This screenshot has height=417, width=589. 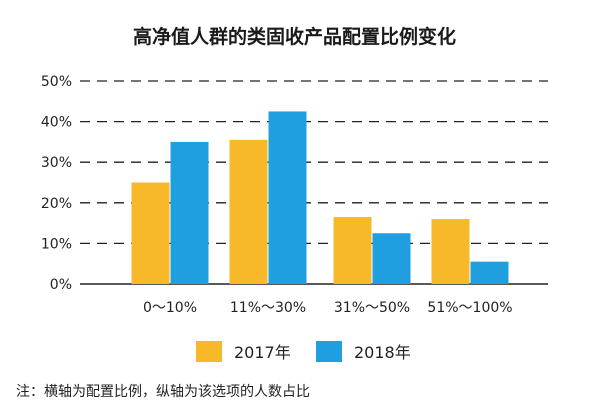 What do you see at coordinates (56, 244) in the screenshot?
I see `y-tick-label: 10%` at bounding box center [56, 244].